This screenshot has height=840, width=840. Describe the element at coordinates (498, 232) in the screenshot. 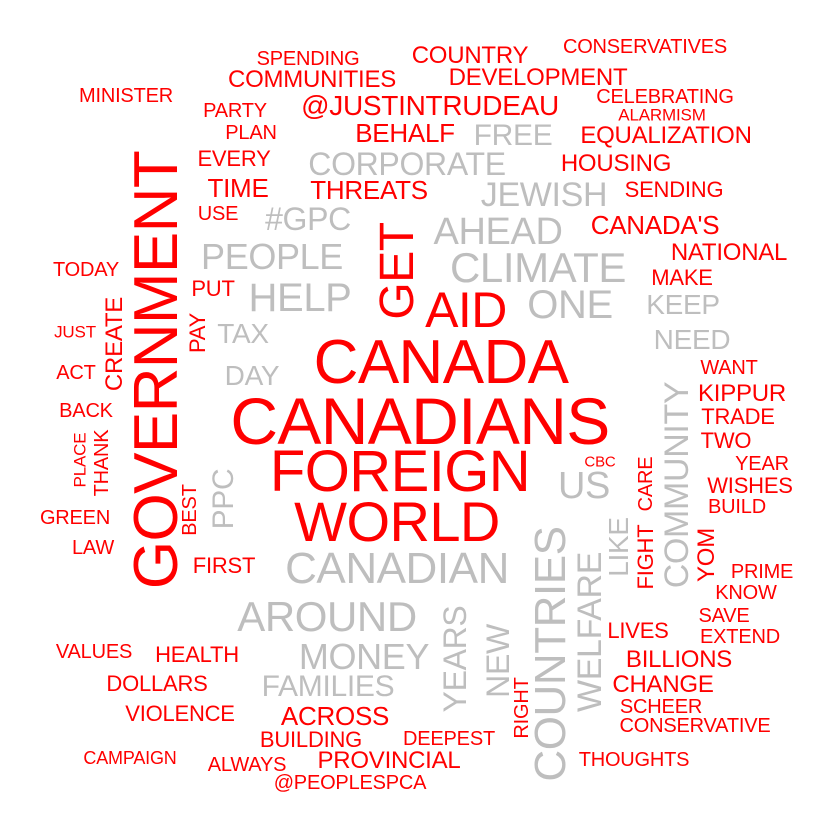

I see `word-ahead: AHEAD` at that location.